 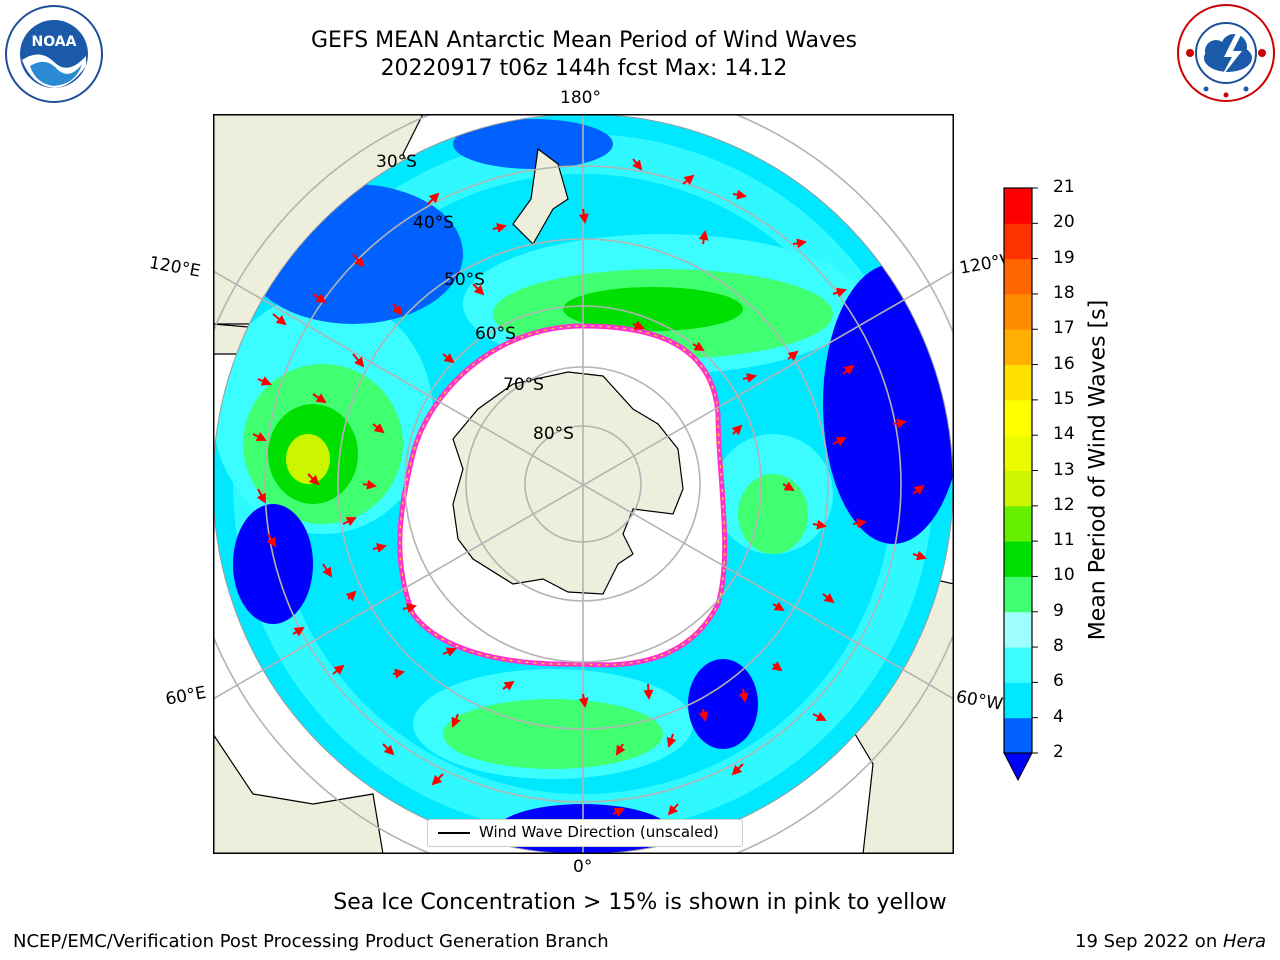 What do you see at coordinates (1098, 470) in the screenshot?
I see `colorbar-label: Mean Period of Wind Waves [s]` at bounding box center [1098, 470].